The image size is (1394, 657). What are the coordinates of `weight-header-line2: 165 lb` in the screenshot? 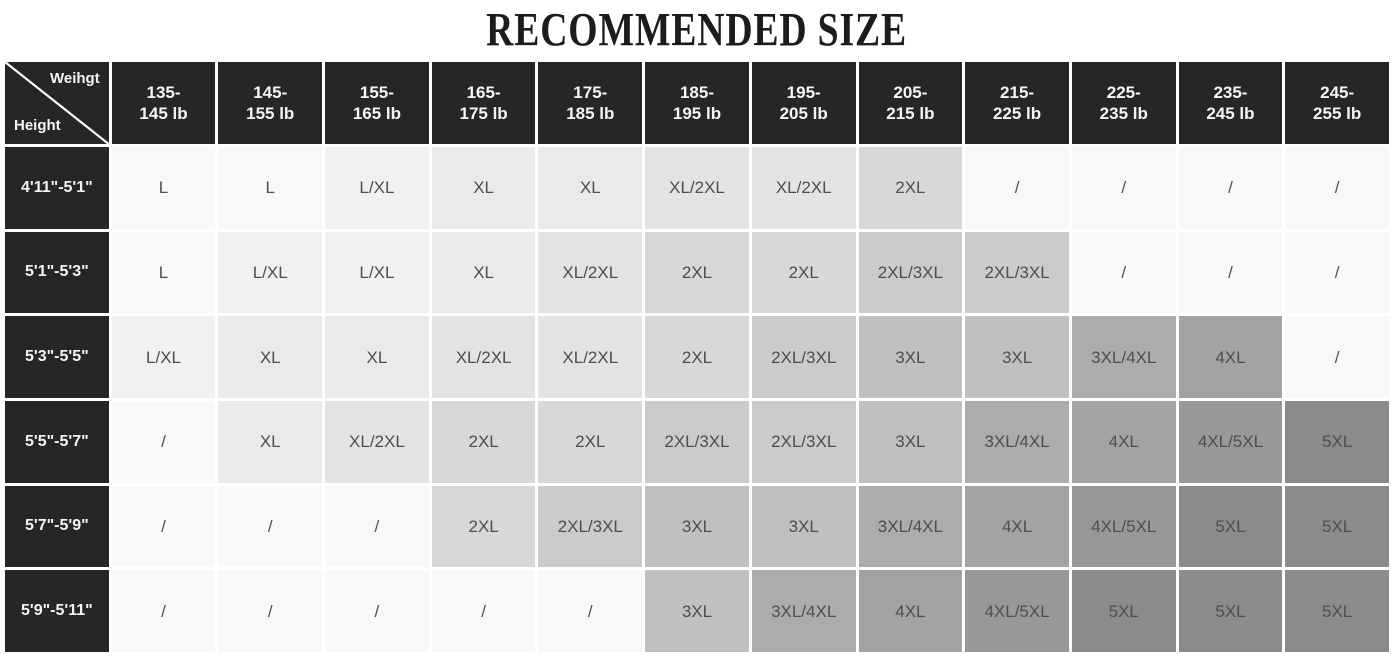 It's located at (377, 113).